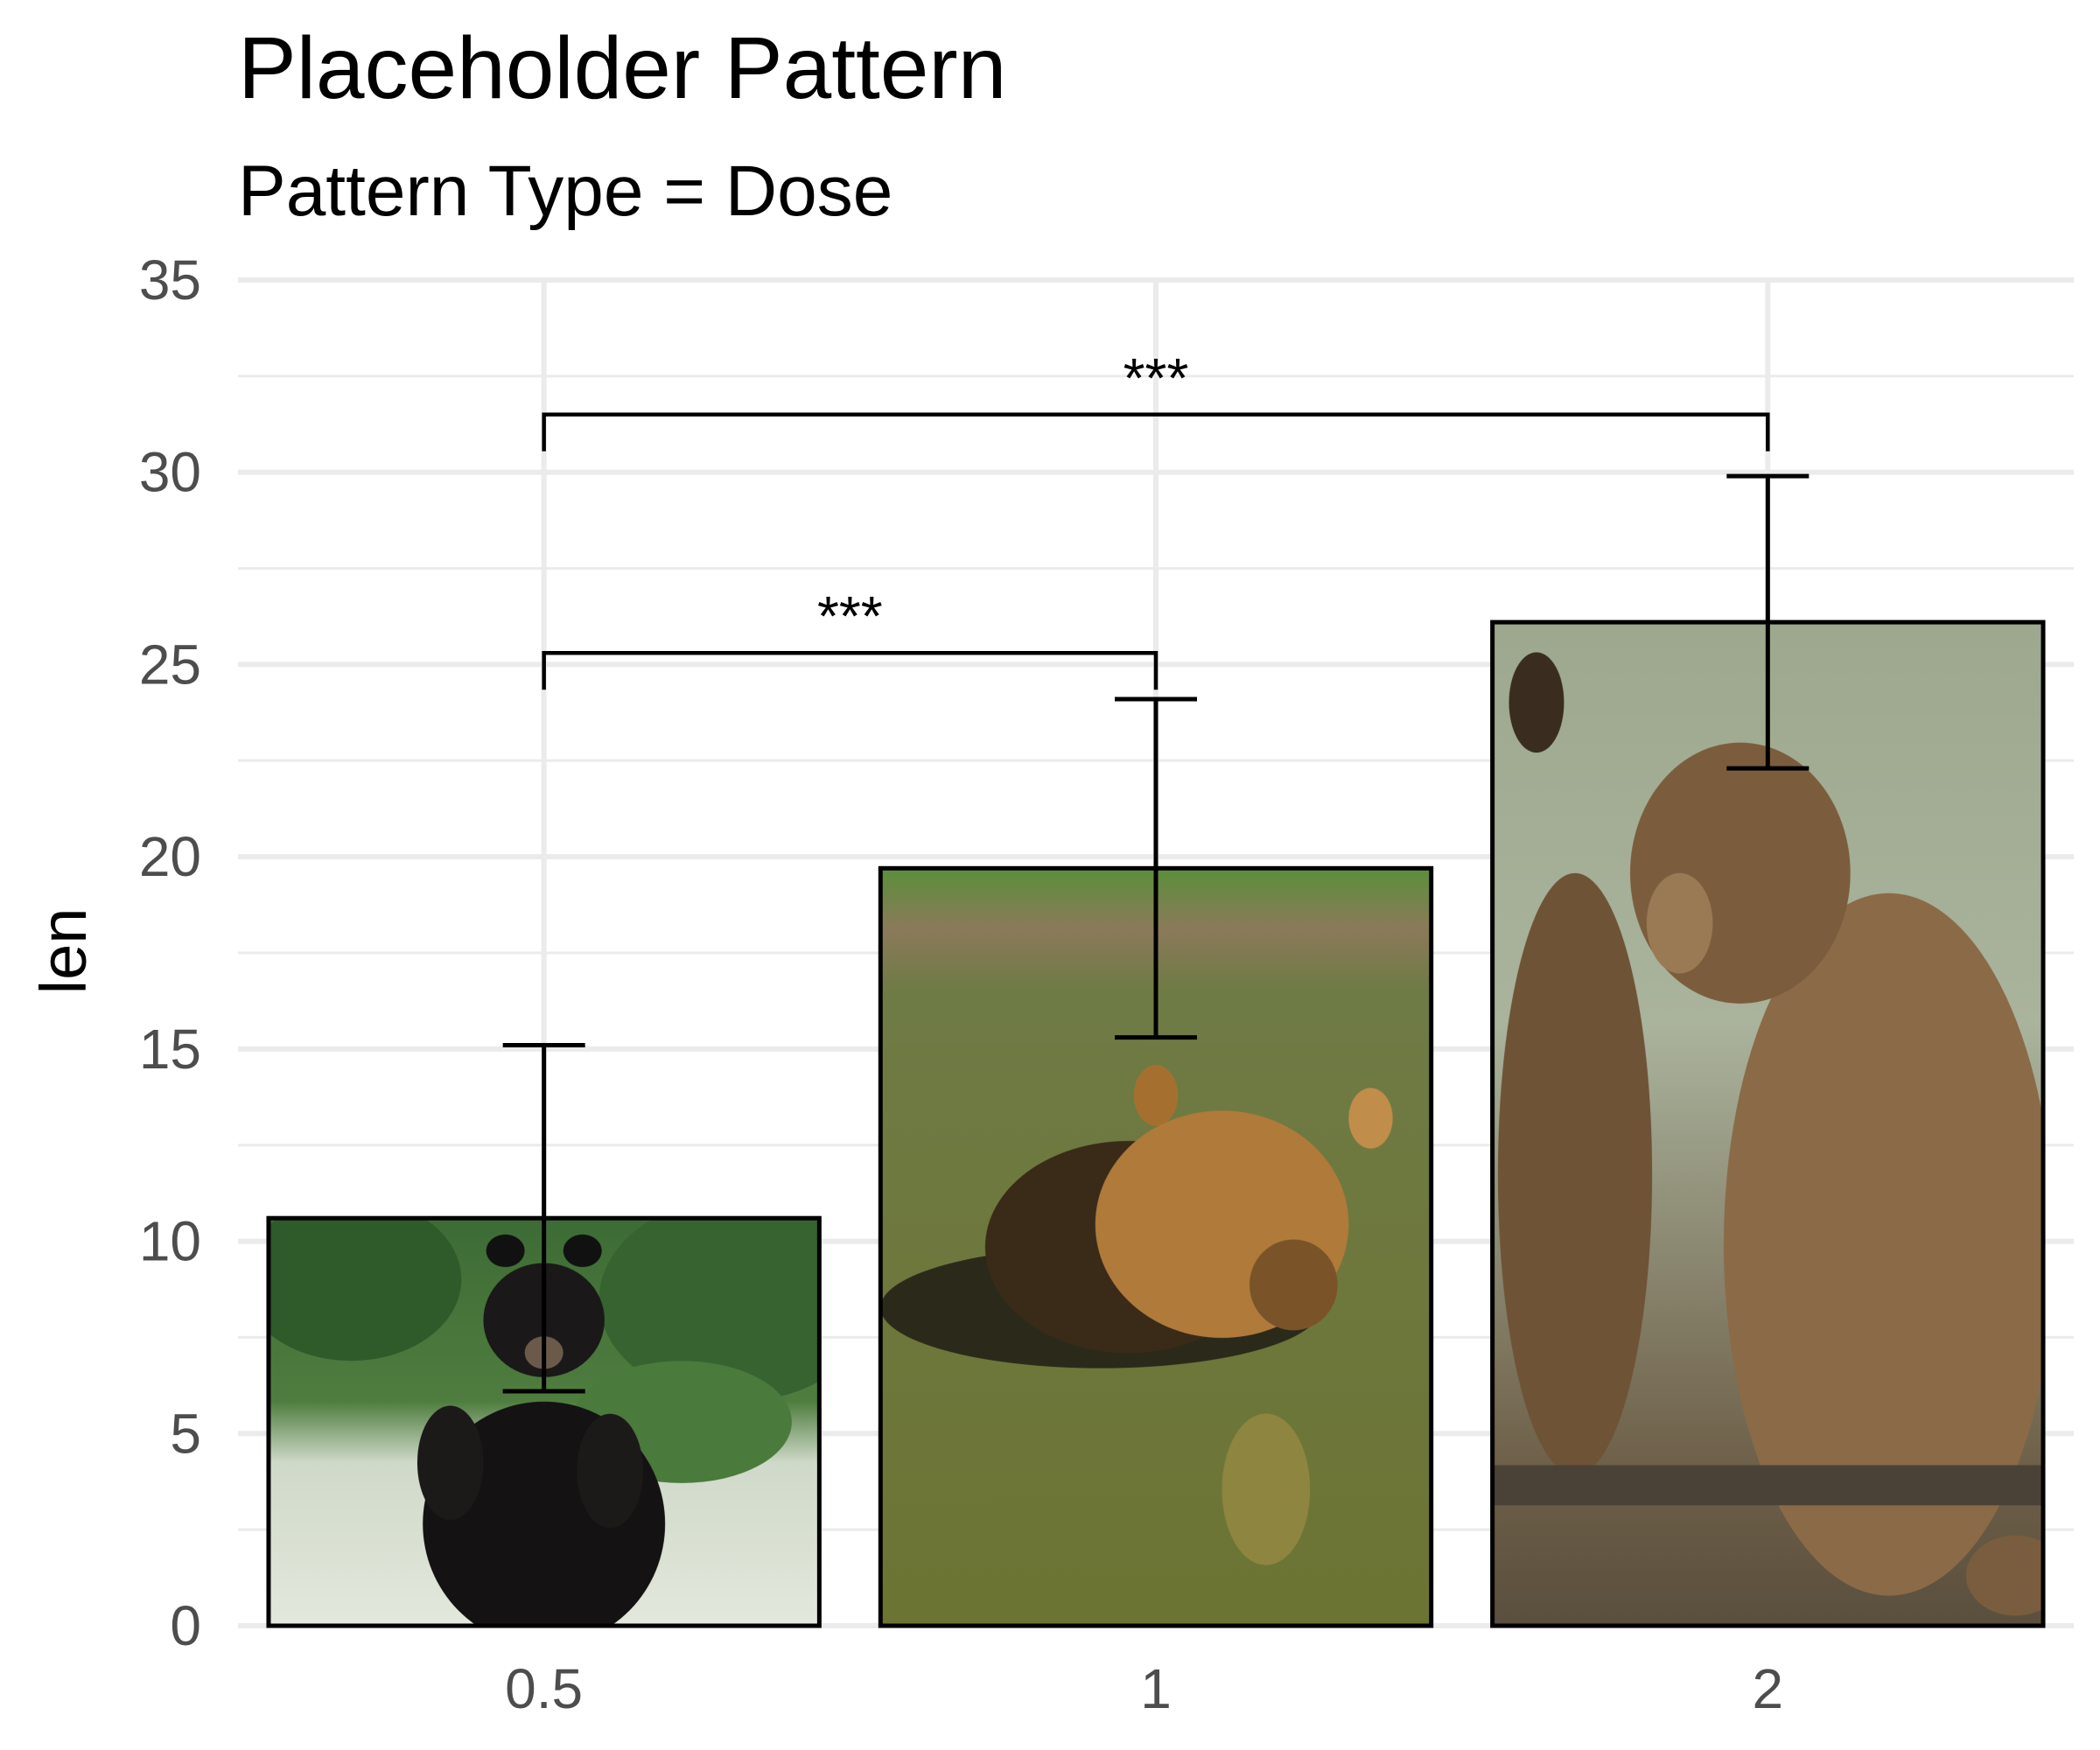  I want to click on y-tick-label: 20, so click(170, 856).